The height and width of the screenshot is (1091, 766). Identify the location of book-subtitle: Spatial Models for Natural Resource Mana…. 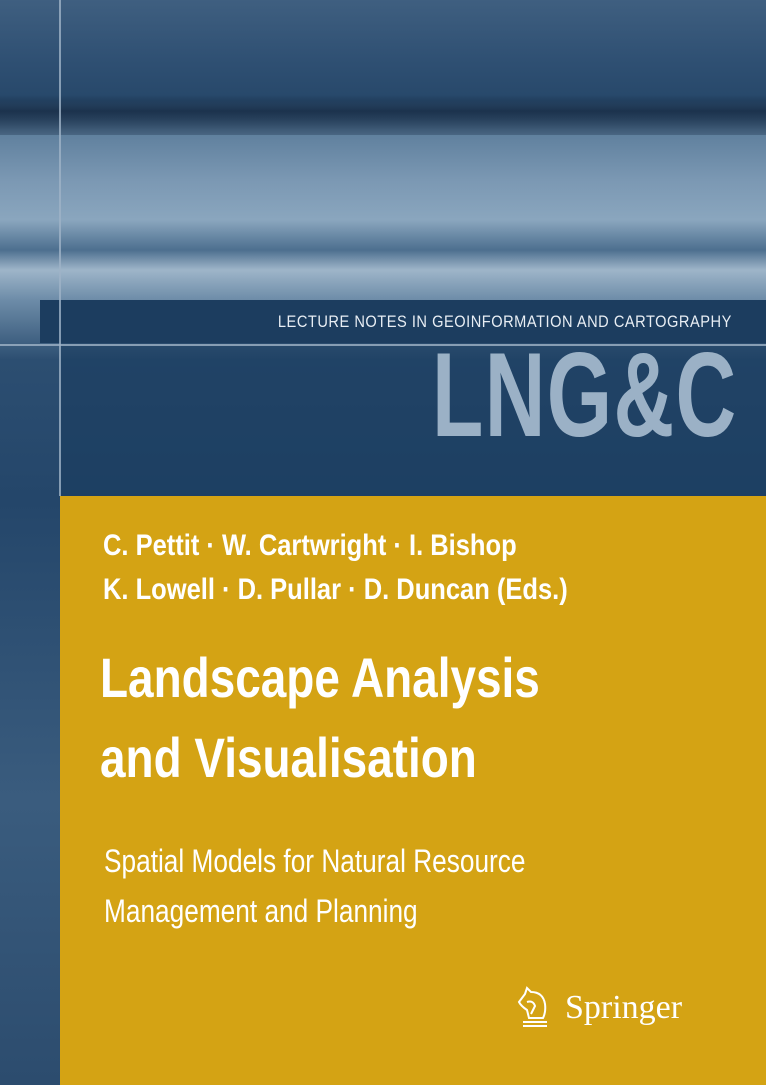
(314, 886).